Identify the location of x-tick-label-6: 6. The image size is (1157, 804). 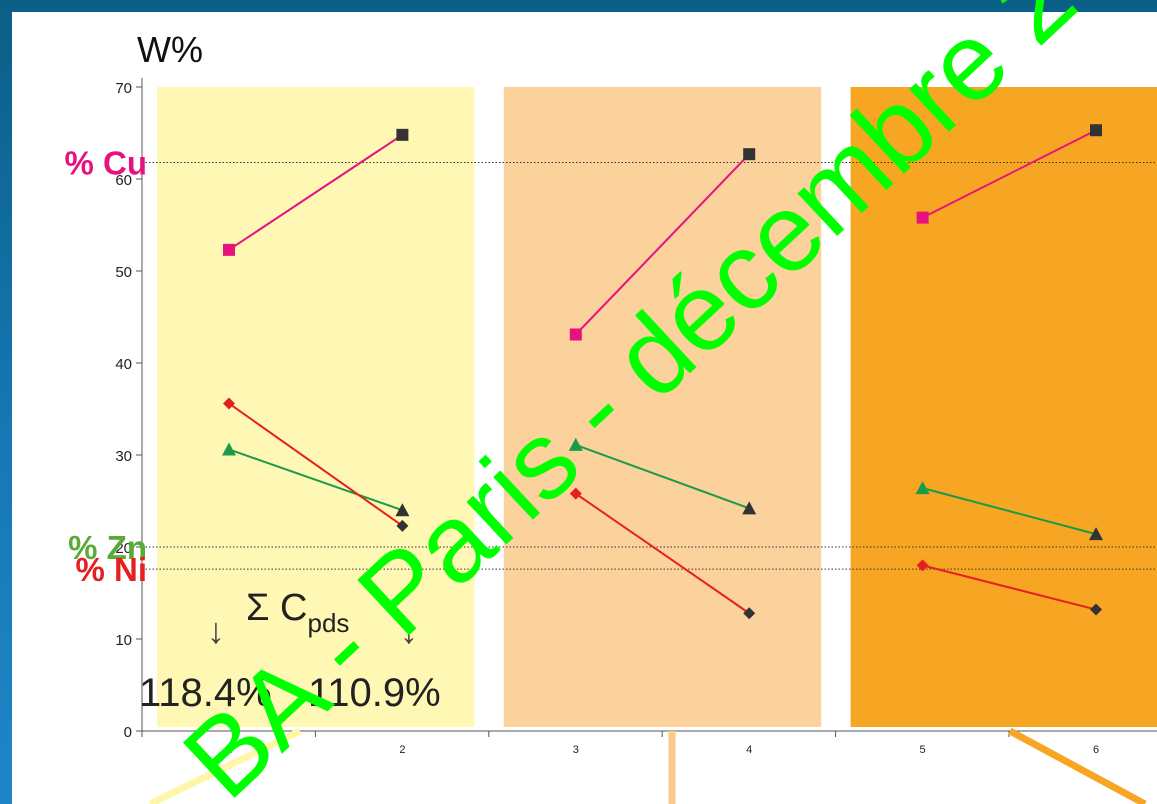
(1096, 750).